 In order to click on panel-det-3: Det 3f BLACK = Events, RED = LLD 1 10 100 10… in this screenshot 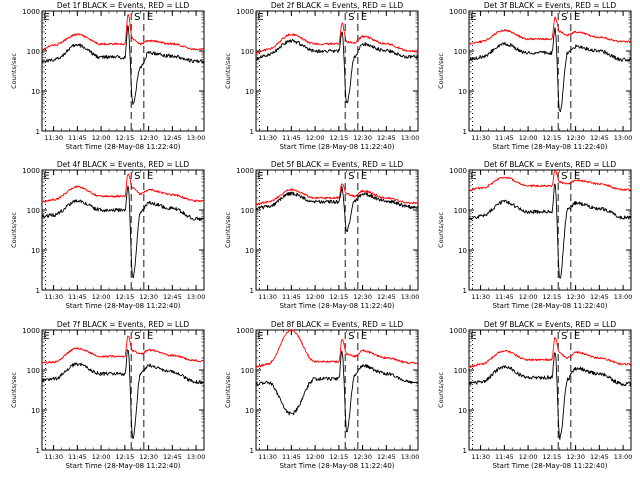, I will do `click(534, 76)`.